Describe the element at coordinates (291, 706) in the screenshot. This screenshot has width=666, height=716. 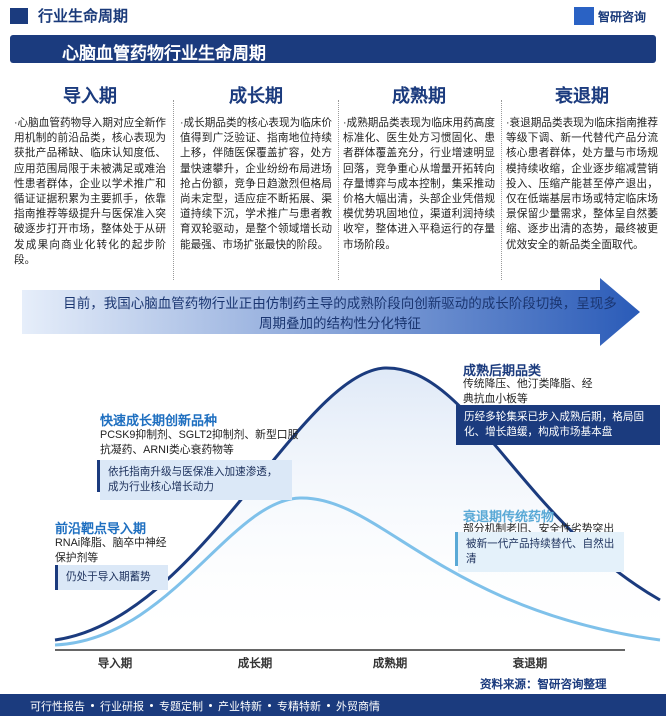
I see `footer-item: 专精特新` at that location.